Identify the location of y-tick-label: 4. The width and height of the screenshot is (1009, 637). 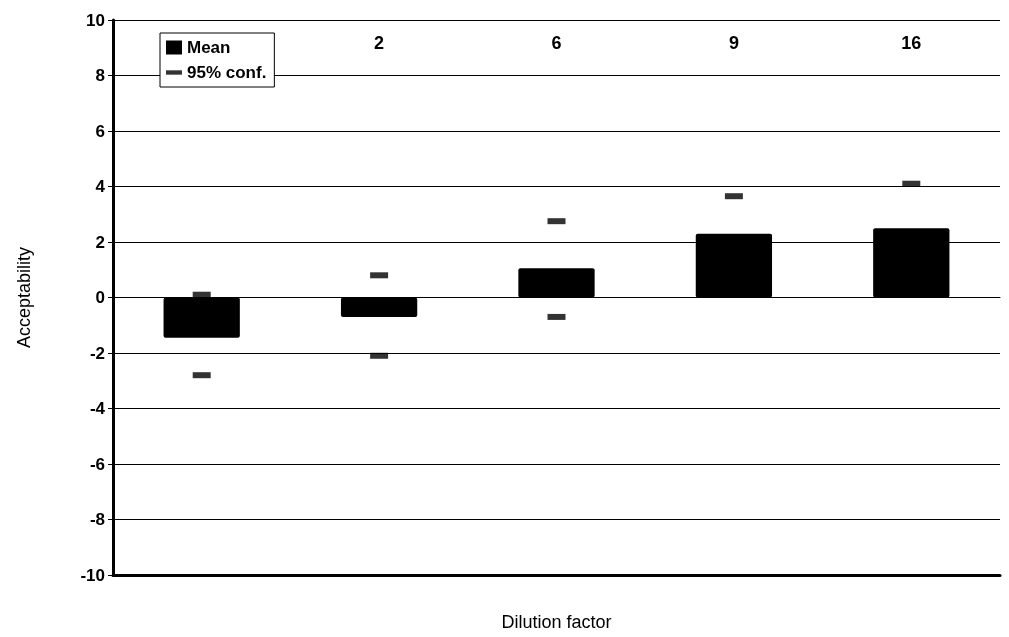
(100, 186).